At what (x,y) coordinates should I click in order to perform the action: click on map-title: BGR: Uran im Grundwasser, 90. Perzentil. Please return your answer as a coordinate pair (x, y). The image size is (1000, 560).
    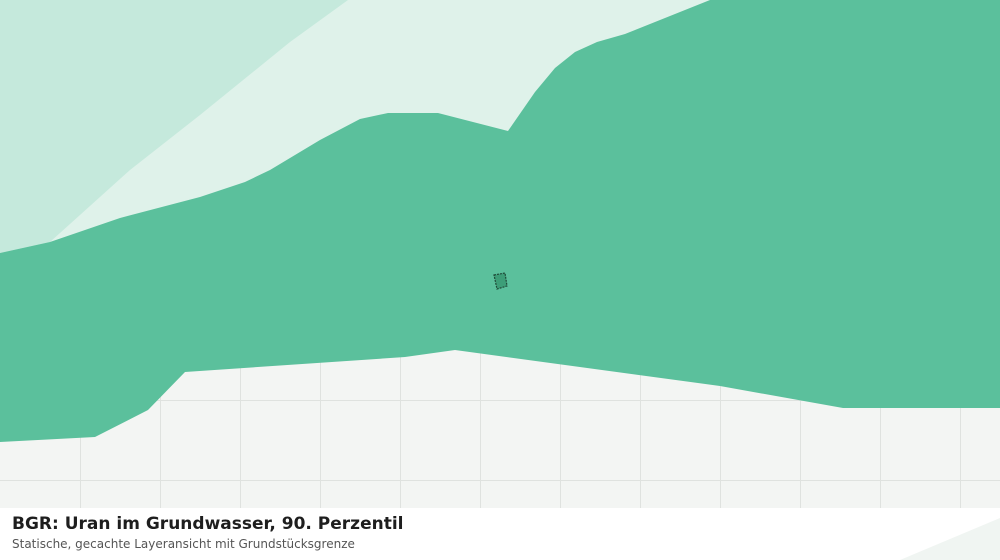
    Looking at the image, I should click on (208, 524).